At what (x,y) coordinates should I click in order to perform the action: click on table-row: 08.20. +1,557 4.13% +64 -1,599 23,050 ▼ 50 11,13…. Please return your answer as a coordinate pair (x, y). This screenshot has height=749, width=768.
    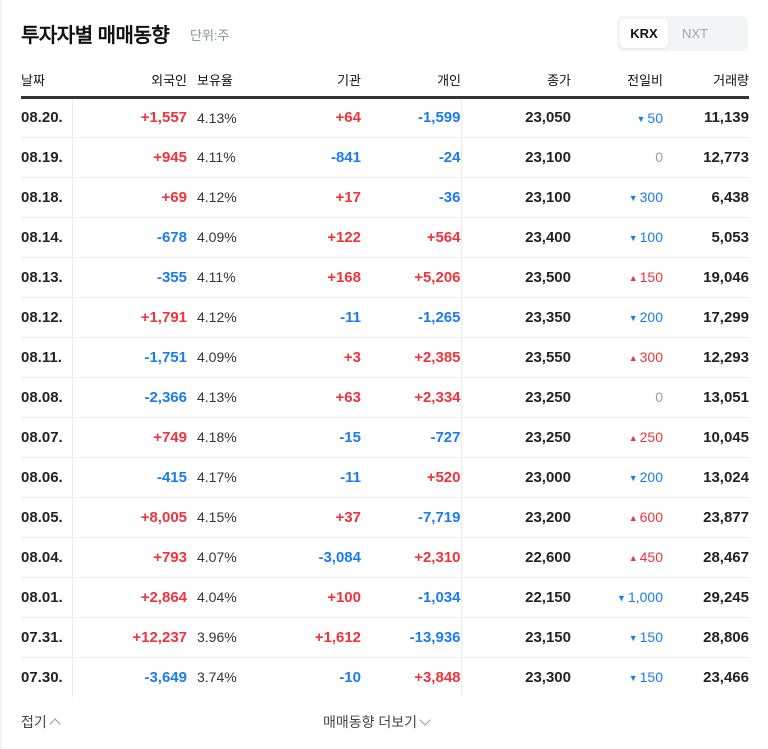
    Looking at the image, I should click on (385, 117).